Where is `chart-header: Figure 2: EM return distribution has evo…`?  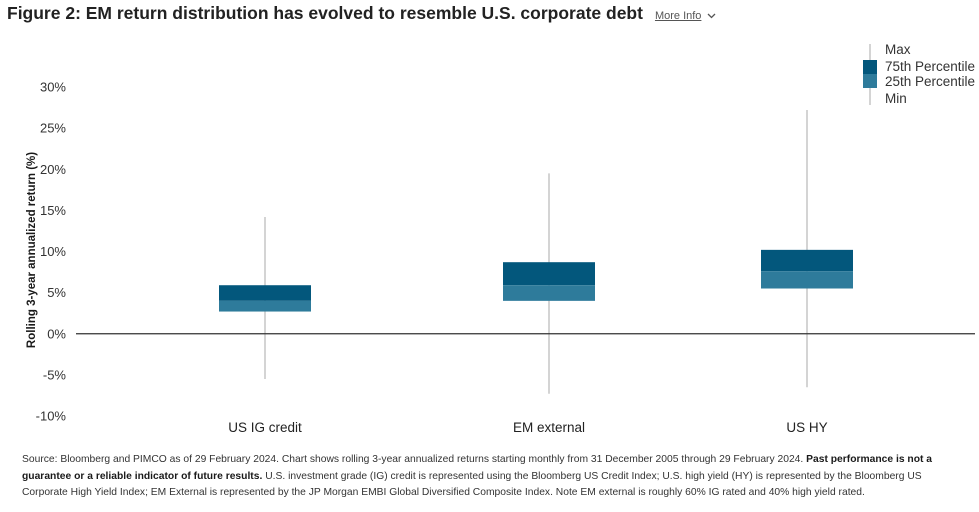 chart-header: Figure 2: EM return distribution has evo… is located at coordinates (361, 13).